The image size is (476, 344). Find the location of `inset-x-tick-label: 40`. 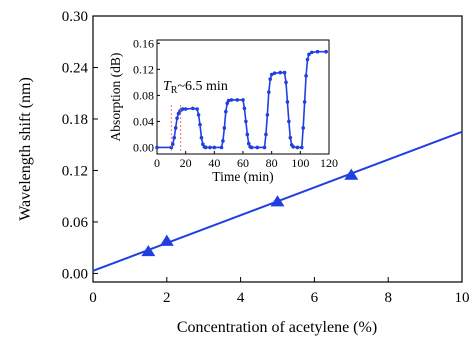

inset-x-tick-label: 40 is located at coordinates (214, 163).